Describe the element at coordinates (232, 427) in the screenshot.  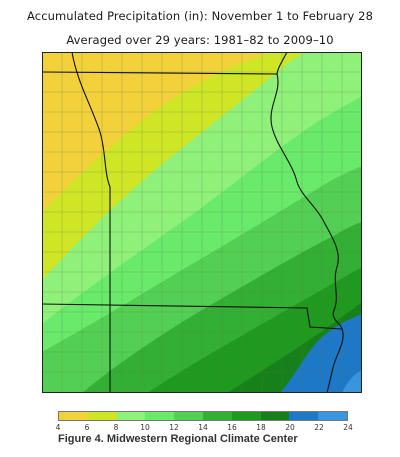
I see `legend-tick-label: 16` at that location.